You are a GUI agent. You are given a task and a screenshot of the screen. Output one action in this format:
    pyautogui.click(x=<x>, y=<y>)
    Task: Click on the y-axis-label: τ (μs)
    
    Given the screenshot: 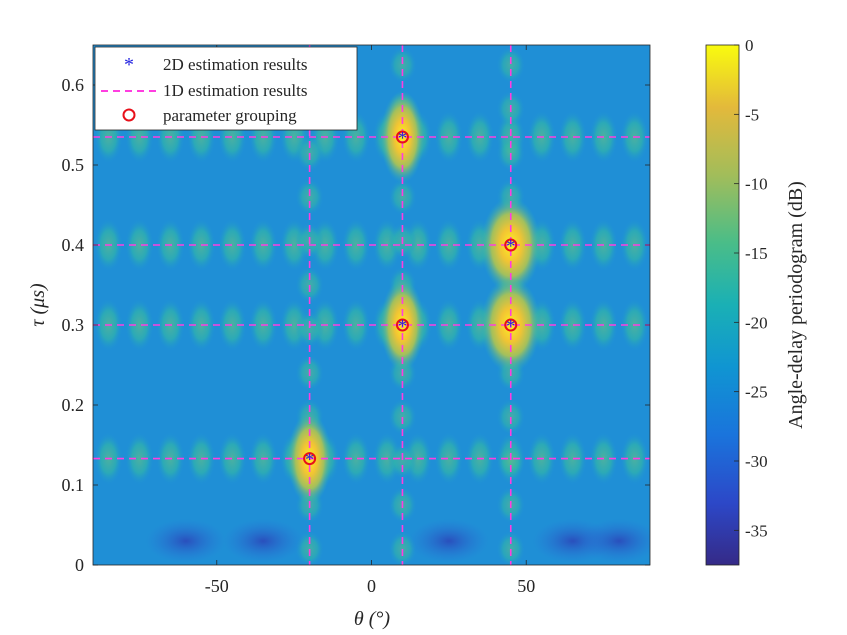 What is the action you would take?
    pyautogui.click(x=38, y=305)
    